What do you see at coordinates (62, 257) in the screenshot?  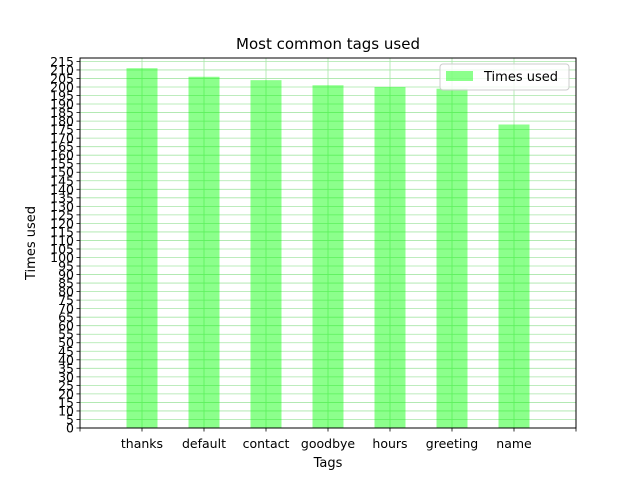 I see `y-tick-label: 100` at bounding box center [62, 257].